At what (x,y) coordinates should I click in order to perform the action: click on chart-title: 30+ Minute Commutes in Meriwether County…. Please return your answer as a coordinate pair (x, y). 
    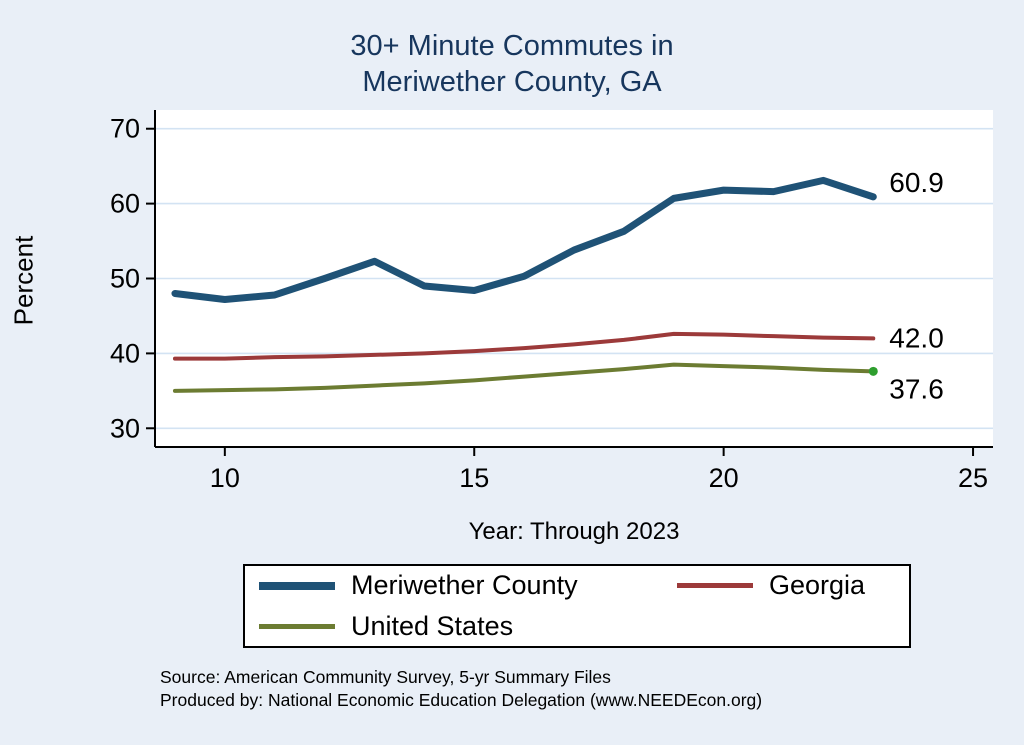
    Looking at the image, I should click on (512, 64).